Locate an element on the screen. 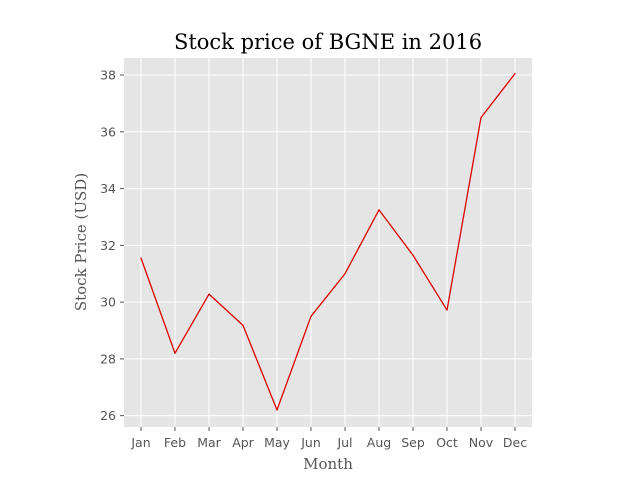 The height and width of the screenshot is (480, 640). x-tick-label: Oct is located at coordinates (447, 442).